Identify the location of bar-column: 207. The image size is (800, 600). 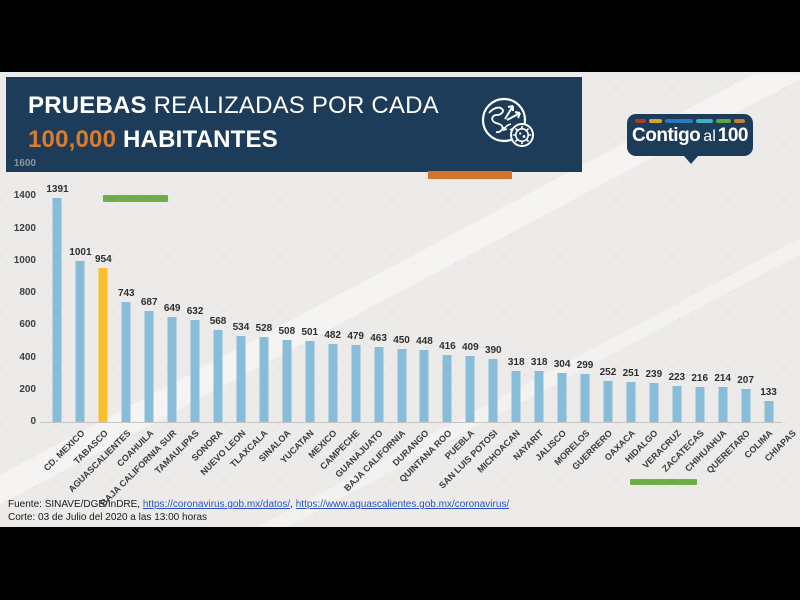
(745, 293).